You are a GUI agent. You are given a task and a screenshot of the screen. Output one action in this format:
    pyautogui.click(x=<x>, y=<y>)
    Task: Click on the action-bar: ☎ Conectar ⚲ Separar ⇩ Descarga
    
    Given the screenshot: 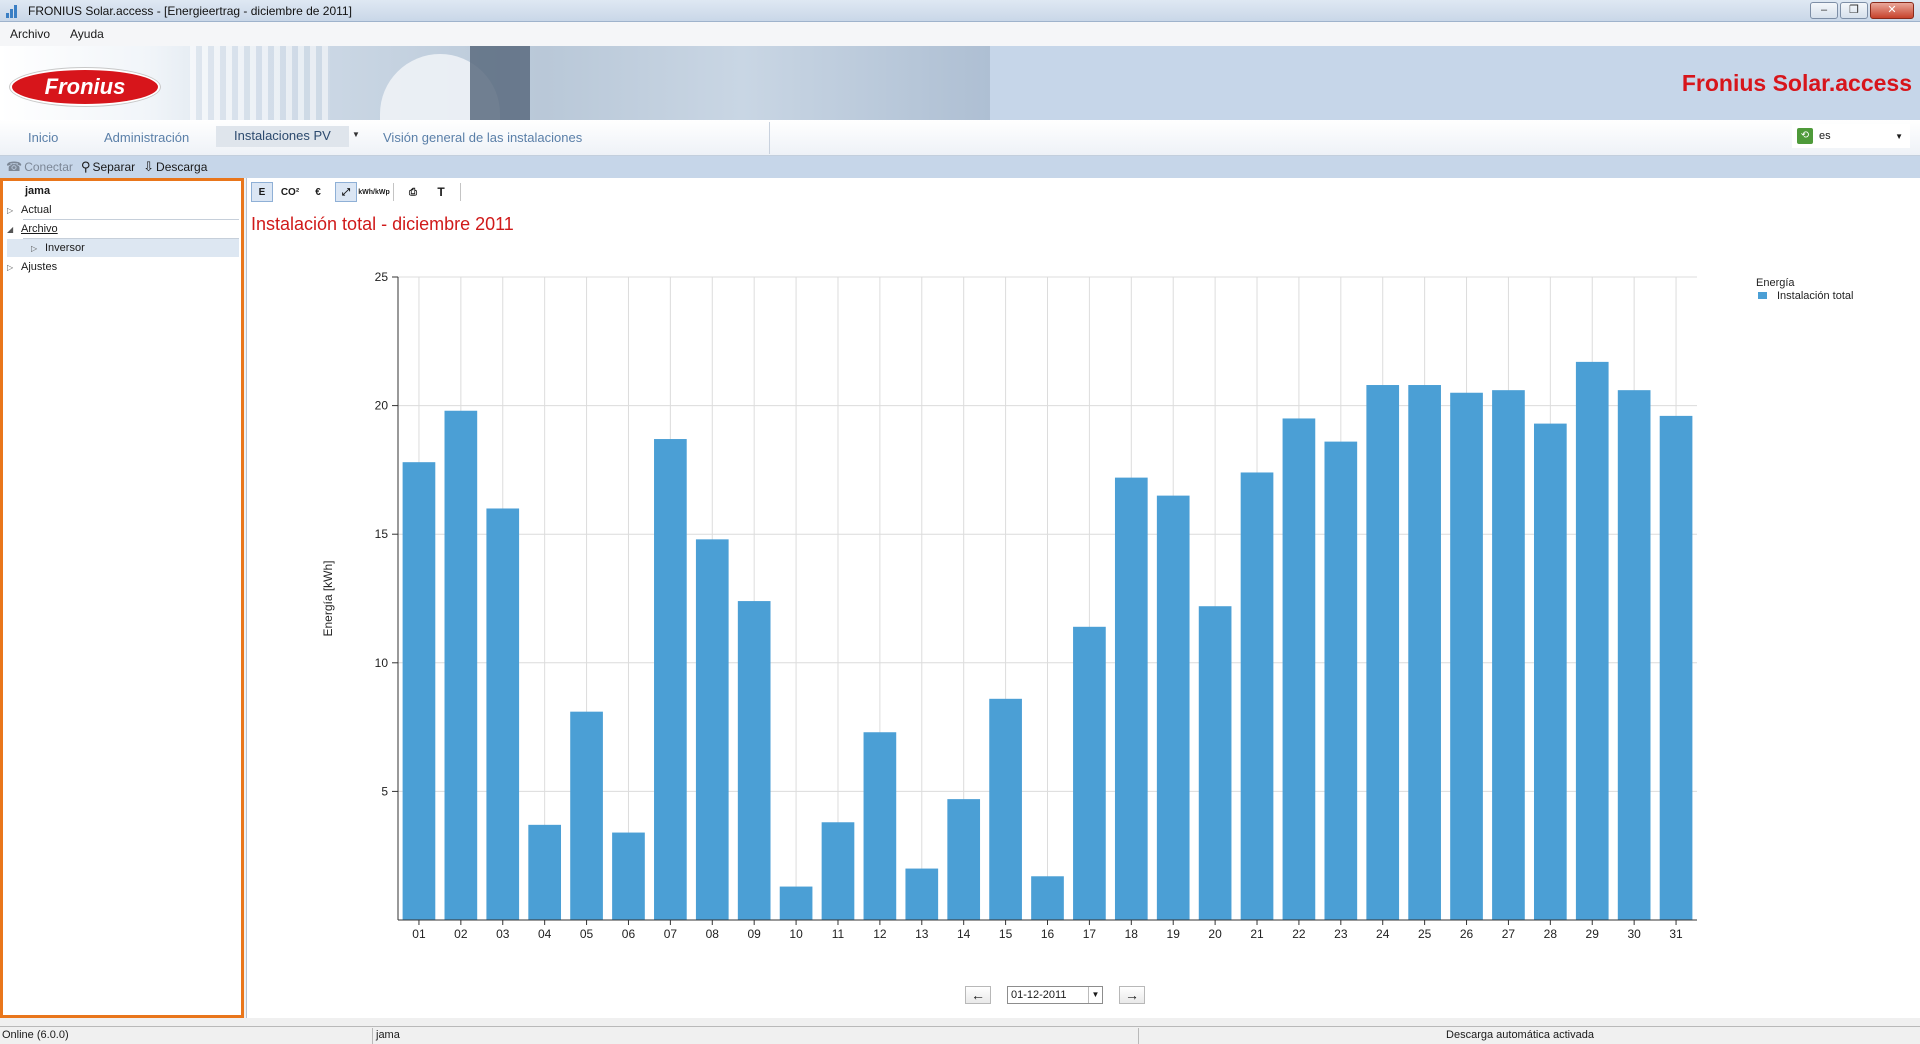 What is the action you would take?
    pyautogui.click(x=960, y=167)
    